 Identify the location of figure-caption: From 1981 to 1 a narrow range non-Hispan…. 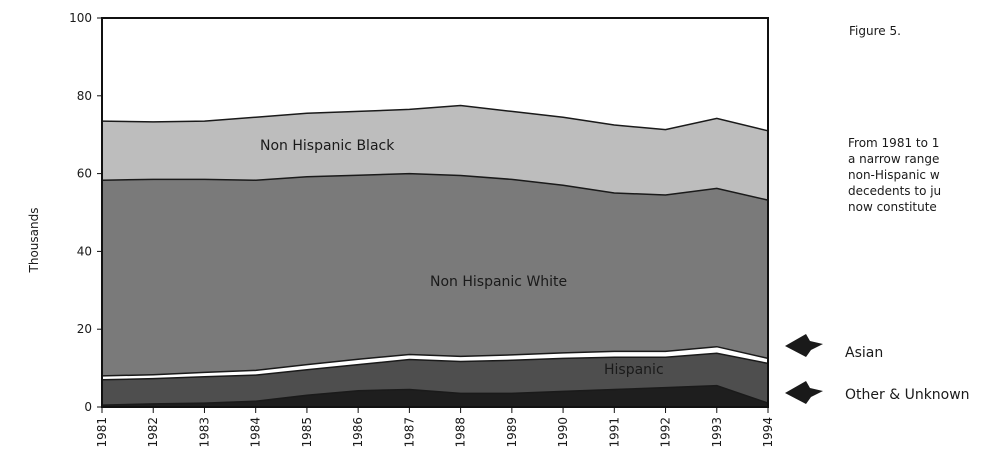
(895, 175).